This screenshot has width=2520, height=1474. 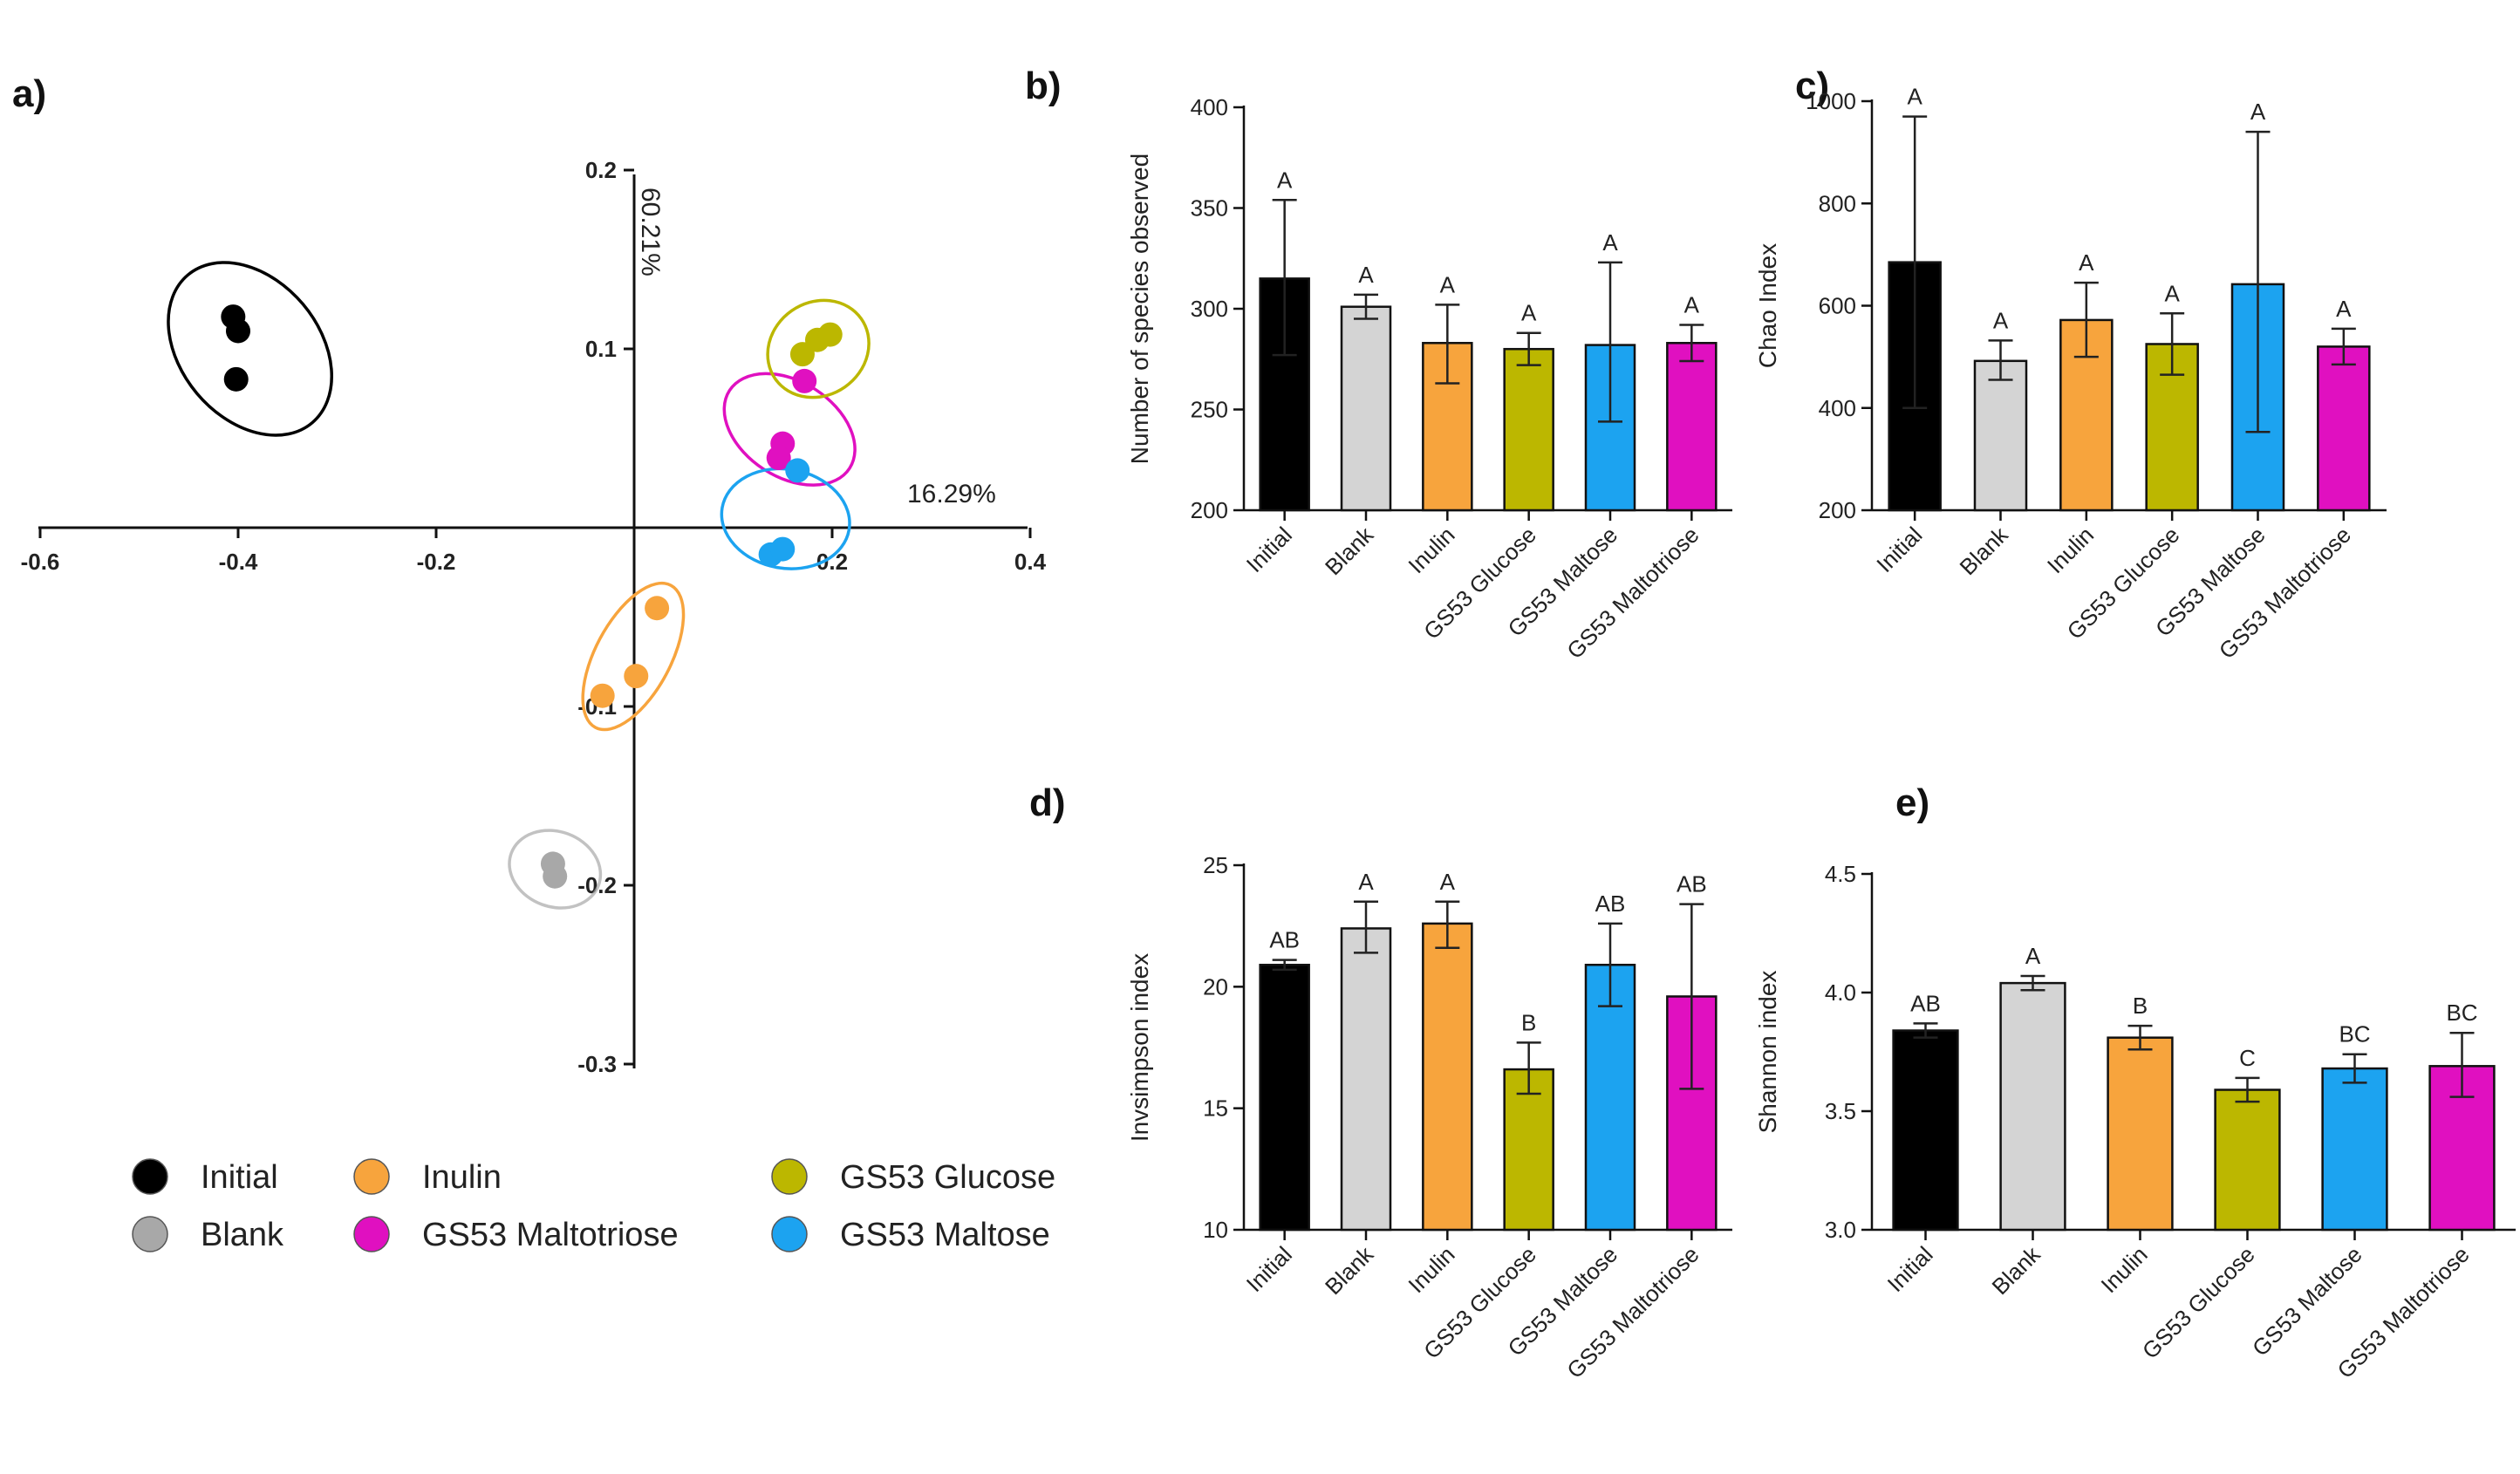 What do you see at coordinates (2307, 1301) in the screenshot?
I see `category-label: GS53 Maltose` at bounding box center [2307, 1301].